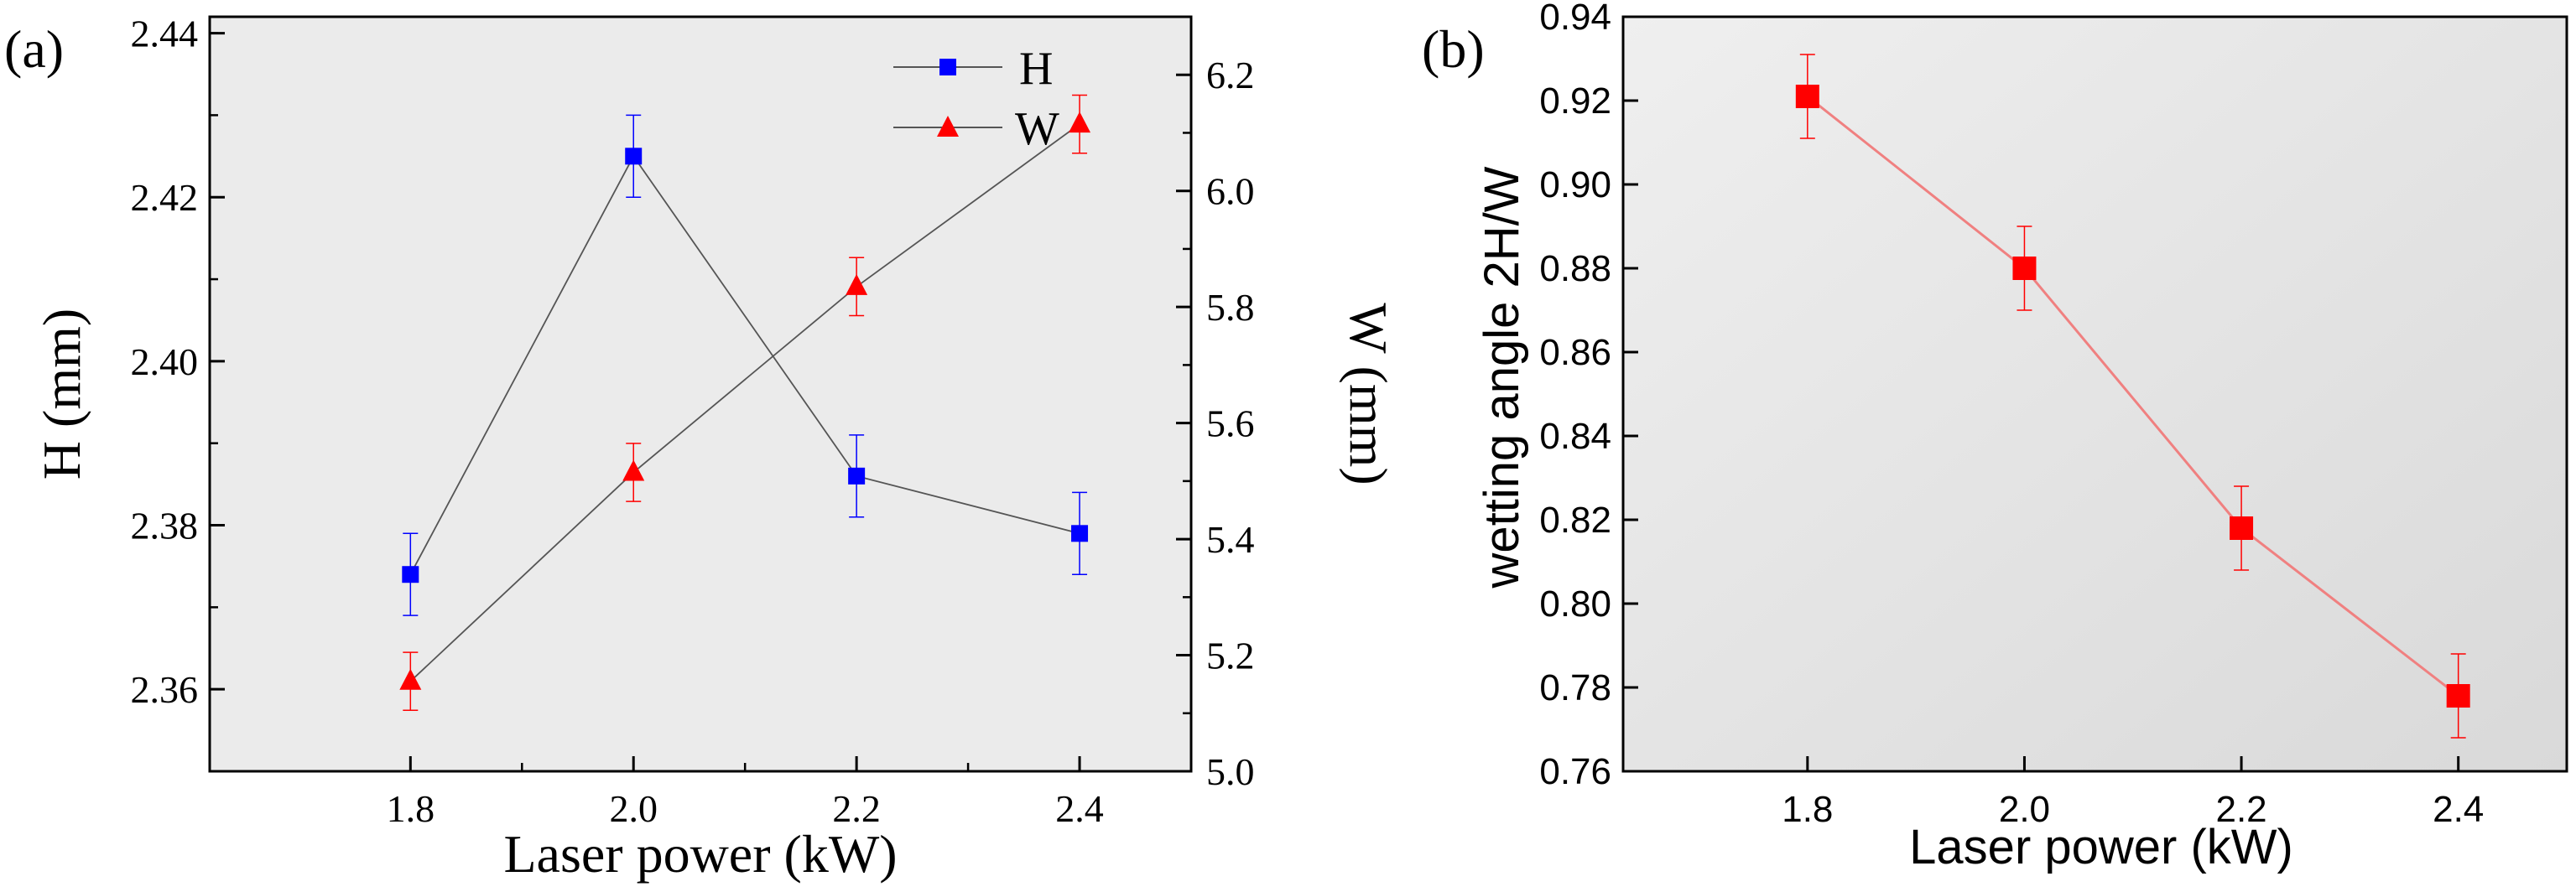  Describe the element at coordinates (165, 689) in the screenshot. I see `y-left-tick-label: 2.36` at that location.